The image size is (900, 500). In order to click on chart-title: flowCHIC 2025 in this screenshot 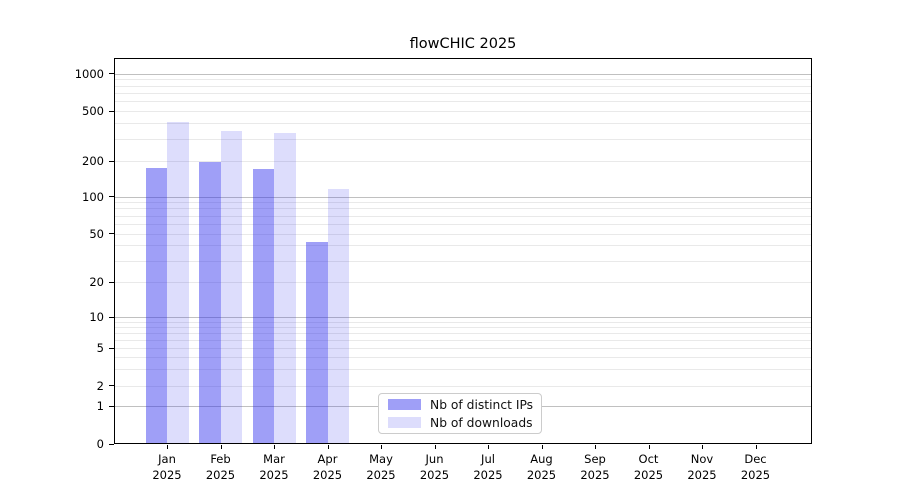, I will do `click(463, 44)`.